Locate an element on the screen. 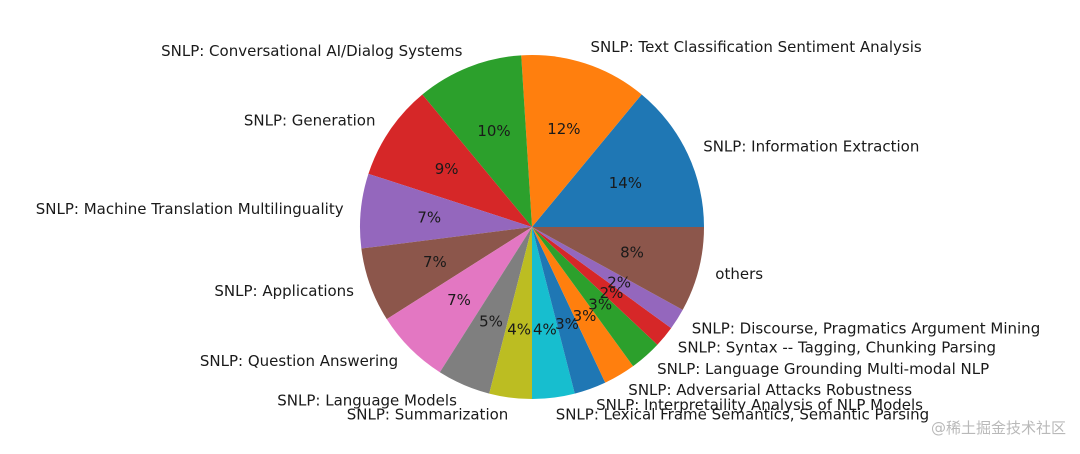  percent-labels: 14%12%10%9%7%7%7%5% 4% 4%3%3%3%2%2%8% is located at coordinates (530, 229).